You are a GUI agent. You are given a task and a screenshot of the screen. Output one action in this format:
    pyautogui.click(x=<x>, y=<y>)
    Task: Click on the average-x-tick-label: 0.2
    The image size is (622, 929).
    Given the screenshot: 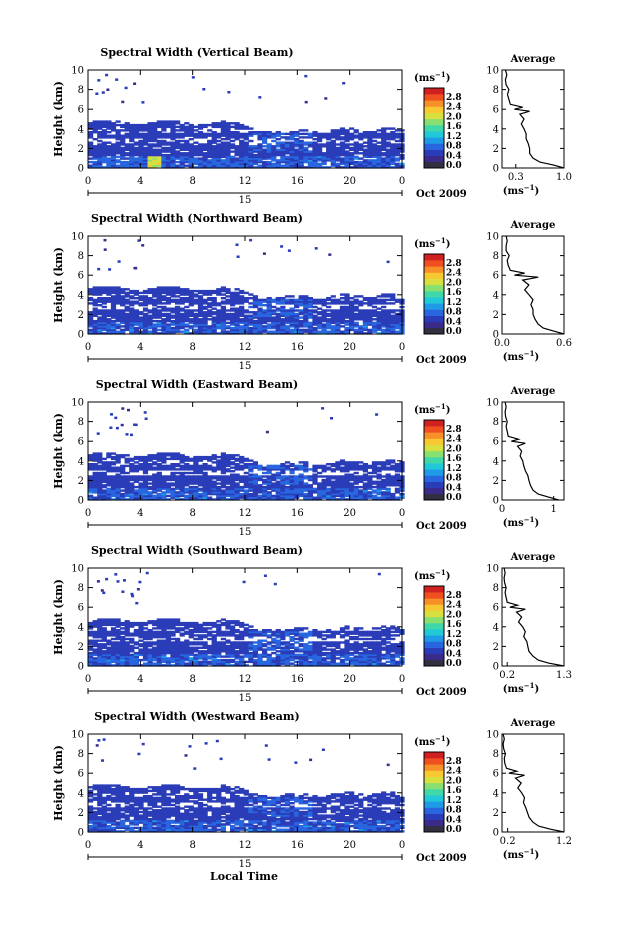 What is the action you would take?
    pyautogui.click(x=507, y=675)
    